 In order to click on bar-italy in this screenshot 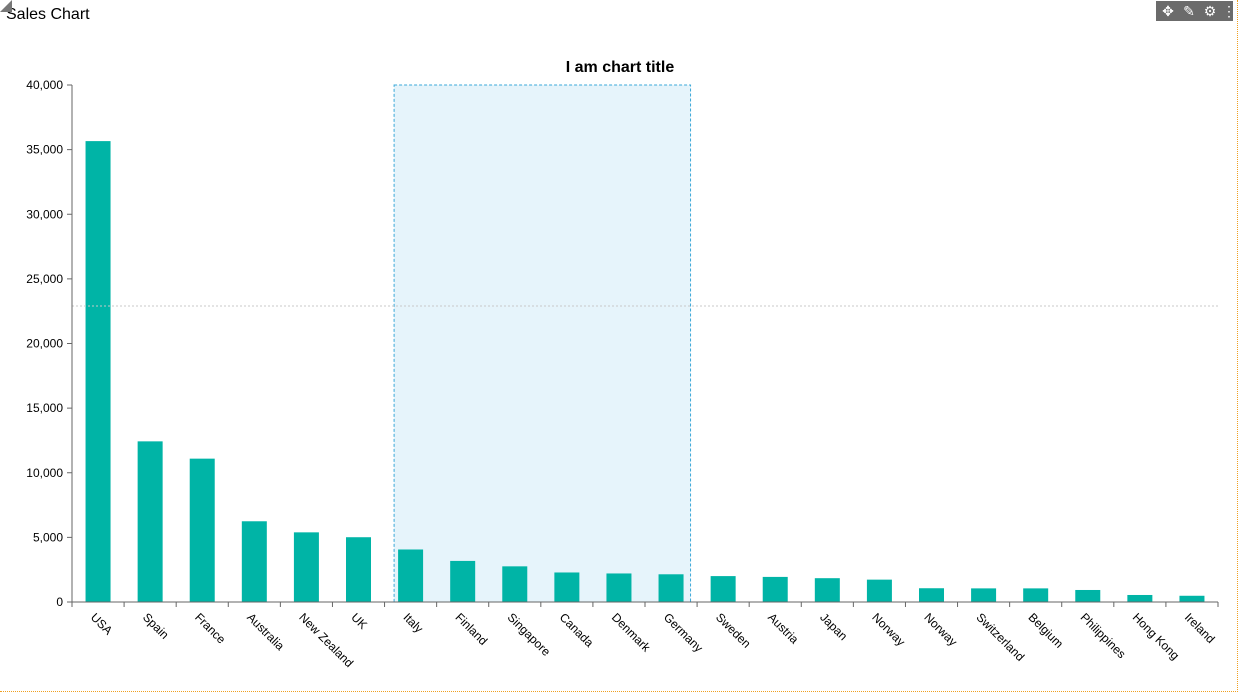, I will do `click(411, 575)`.